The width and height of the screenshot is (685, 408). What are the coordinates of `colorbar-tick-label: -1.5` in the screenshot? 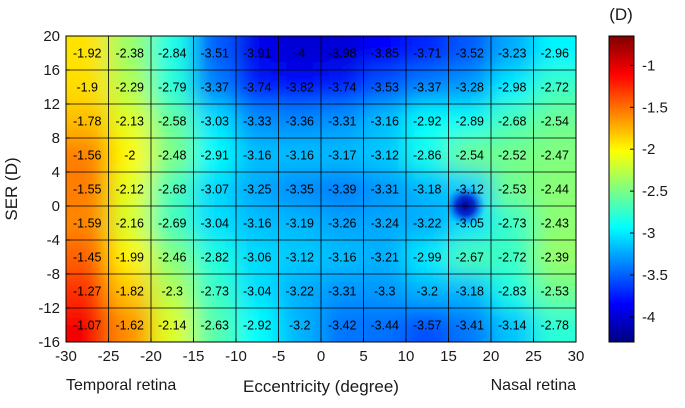 It's located at (655, 107).